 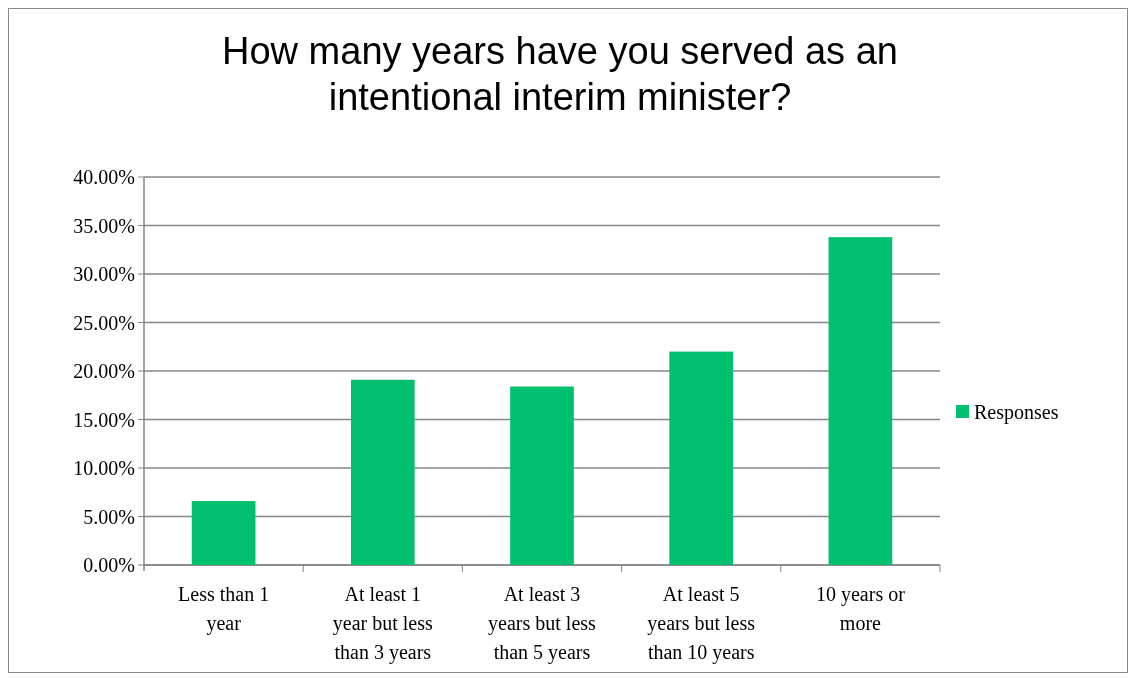 What do you see at coordinates (109, 516) in the screenshot?
I see `y-tick-label: 5.00%` at bounding box center [109, 516].